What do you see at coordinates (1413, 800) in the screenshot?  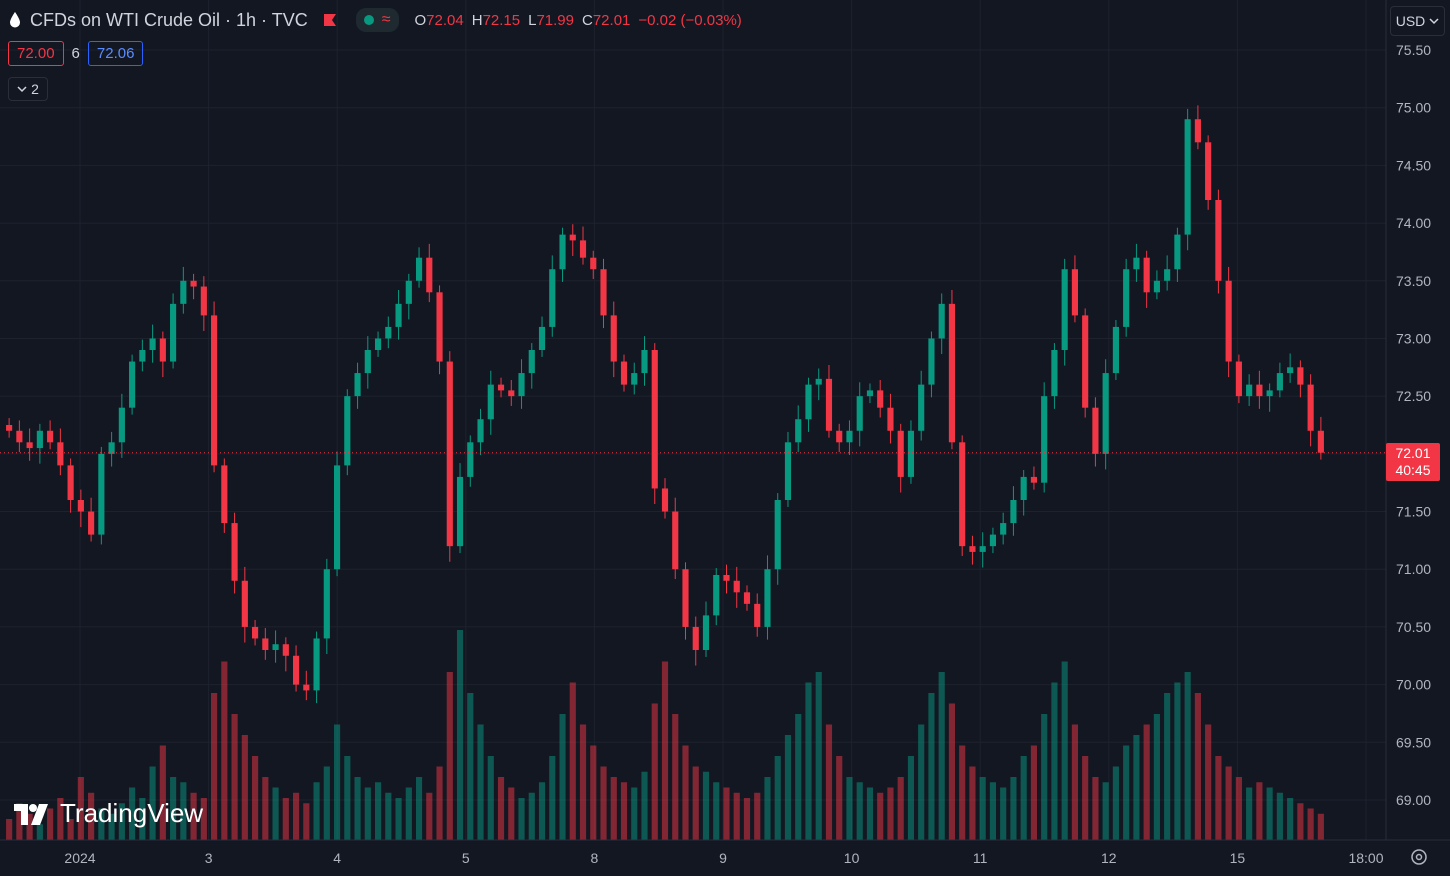 I see `price-tick-label: 69.00` at bounding box center [1413, 800].